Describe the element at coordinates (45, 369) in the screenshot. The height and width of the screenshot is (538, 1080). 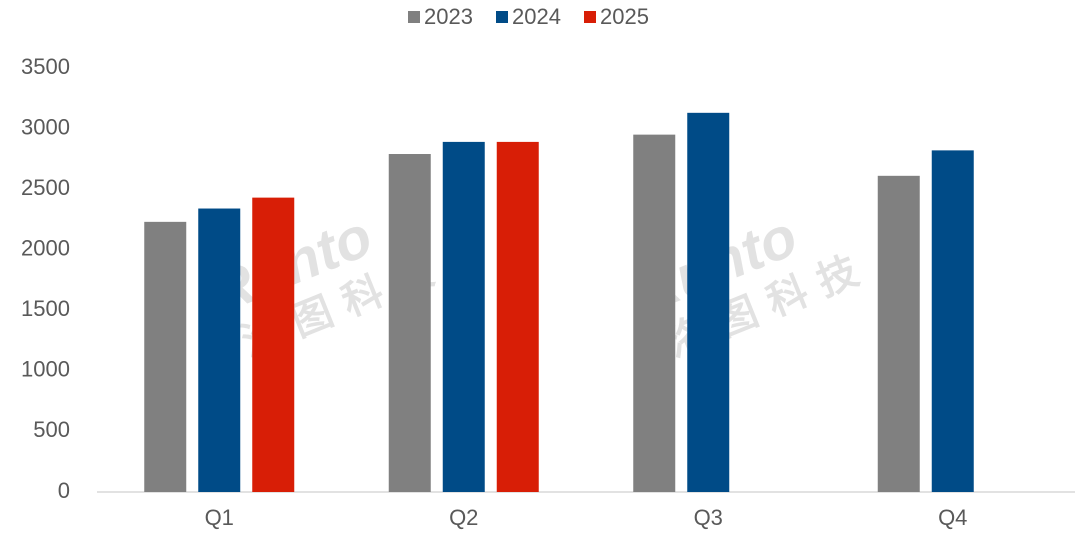
I see `y-tick-label: 1000` at that location.